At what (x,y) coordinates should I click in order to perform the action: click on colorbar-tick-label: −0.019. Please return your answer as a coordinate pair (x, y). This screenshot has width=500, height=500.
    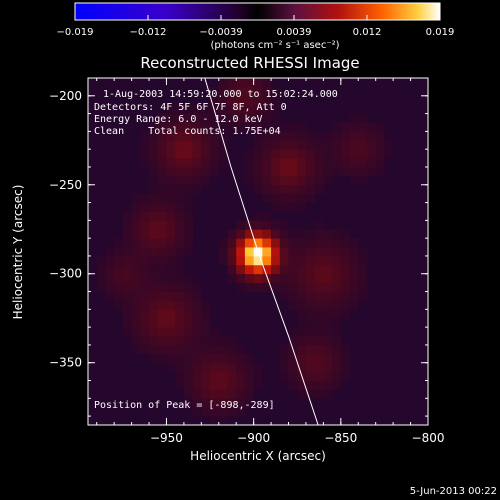
    Looking at the image, I should click on (74, 32).